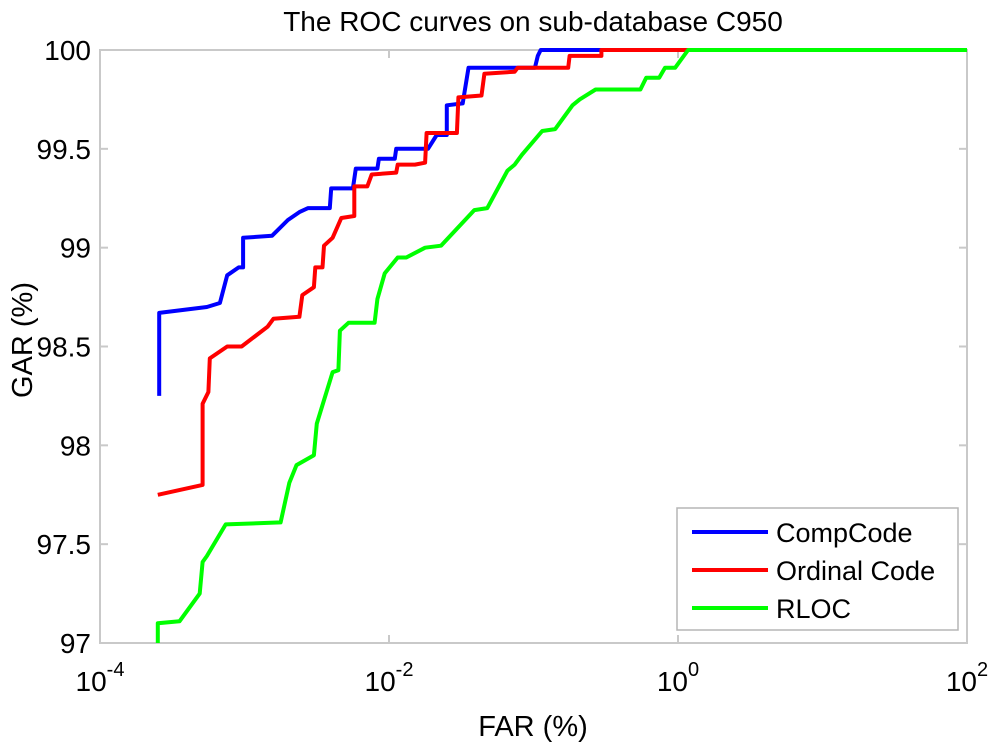 The width and height of the screenshot is (1000, 751). Describe the element at coordinates (813, 609) in the screenshot. I see `legend-label-rloc: RLOC` at that location.